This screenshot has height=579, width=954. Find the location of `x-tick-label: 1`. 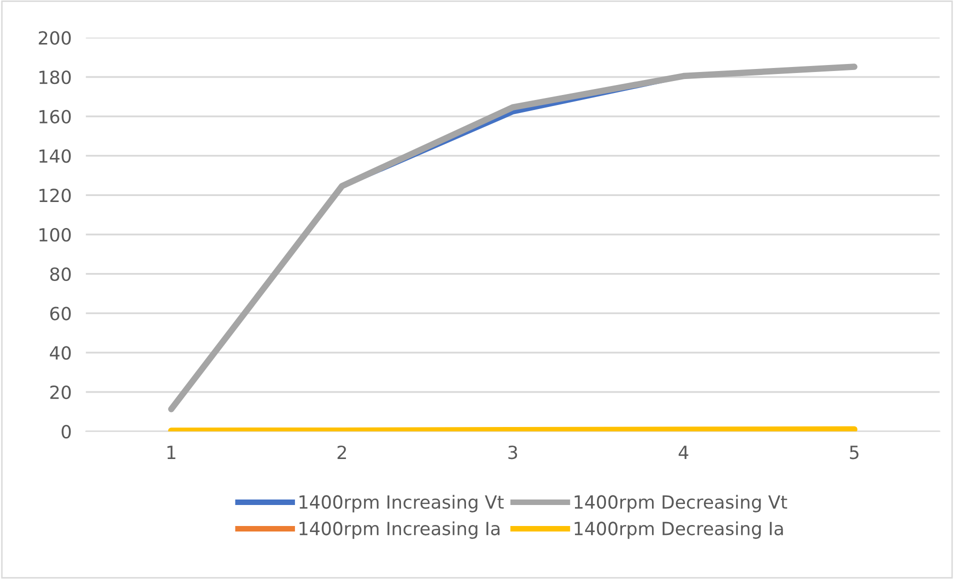

x-tick-label: 1 is located at coordinates (171, 452).